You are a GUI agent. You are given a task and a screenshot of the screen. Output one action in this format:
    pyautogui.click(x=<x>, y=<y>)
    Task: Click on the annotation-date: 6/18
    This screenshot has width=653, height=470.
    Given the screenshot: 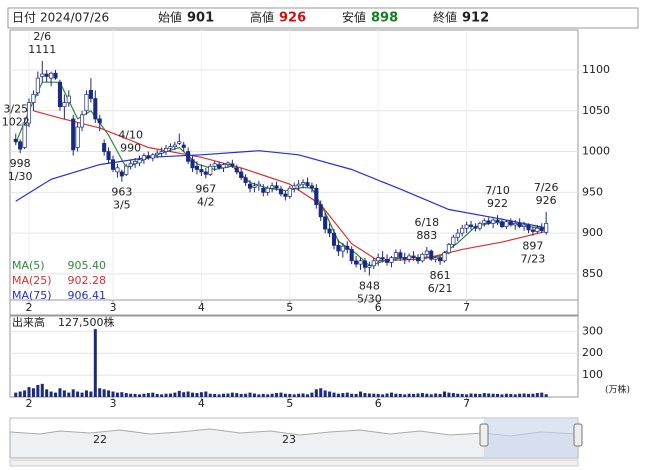 What is the action you would take?
    pyautogui.click(x=426, y=222)
    